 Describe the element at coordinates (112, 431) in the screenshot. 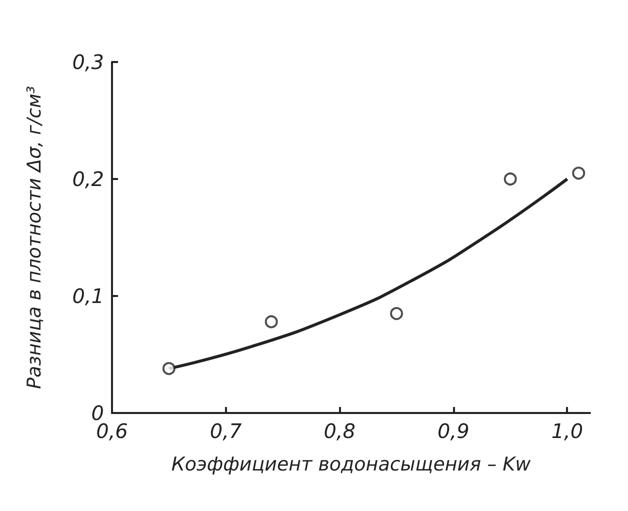

I see `x-tick-label: 0,6` at that location.